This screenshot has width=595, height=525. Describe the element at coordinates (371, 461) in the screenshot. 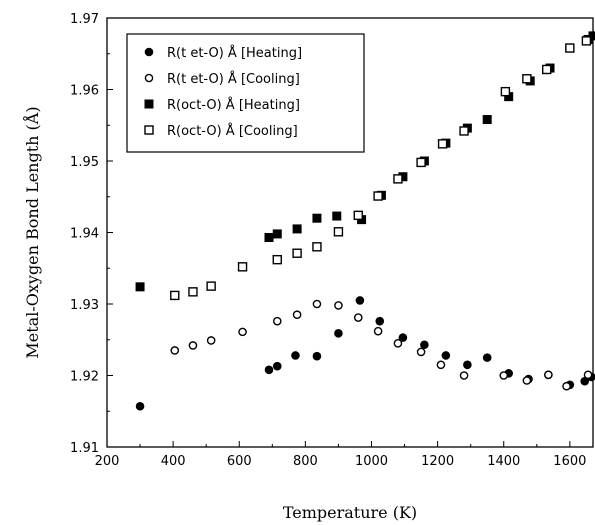

I see `x-tick-label: 1000` at that location.